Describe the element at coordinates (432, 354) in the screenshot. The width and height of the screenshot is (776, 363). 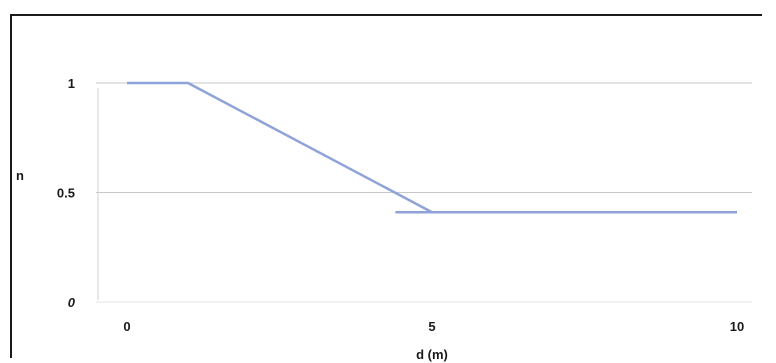
I see `x-axis-title: d (m)` at that location.